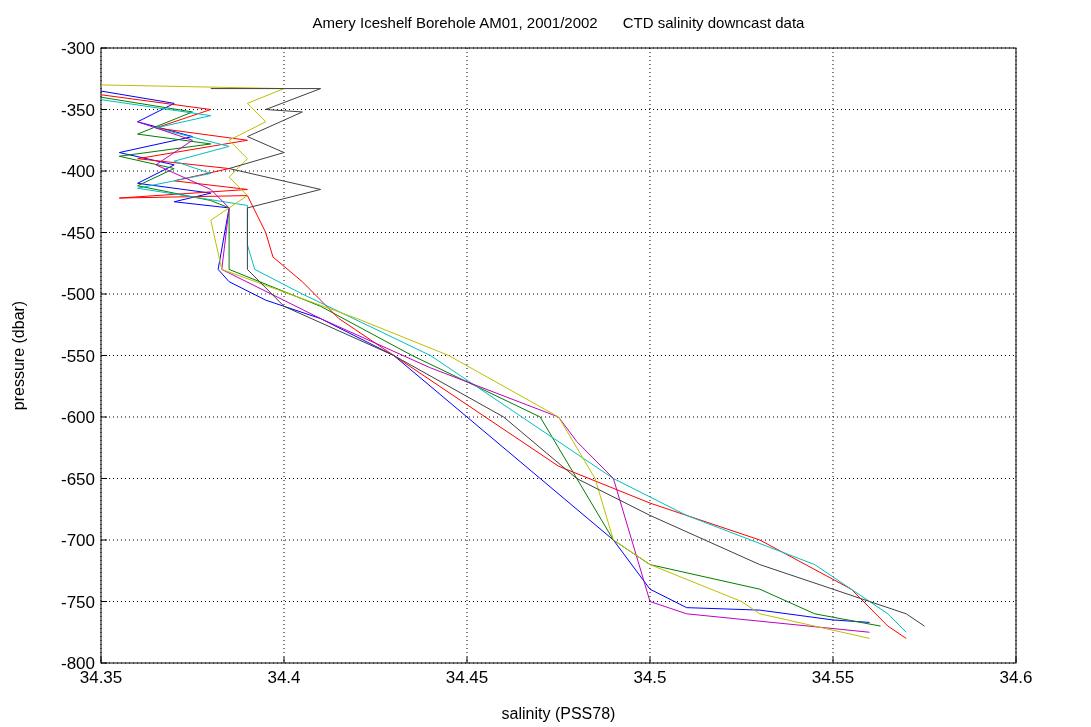  I want to click on x-tick-label: 34.45, so click(467, 677).